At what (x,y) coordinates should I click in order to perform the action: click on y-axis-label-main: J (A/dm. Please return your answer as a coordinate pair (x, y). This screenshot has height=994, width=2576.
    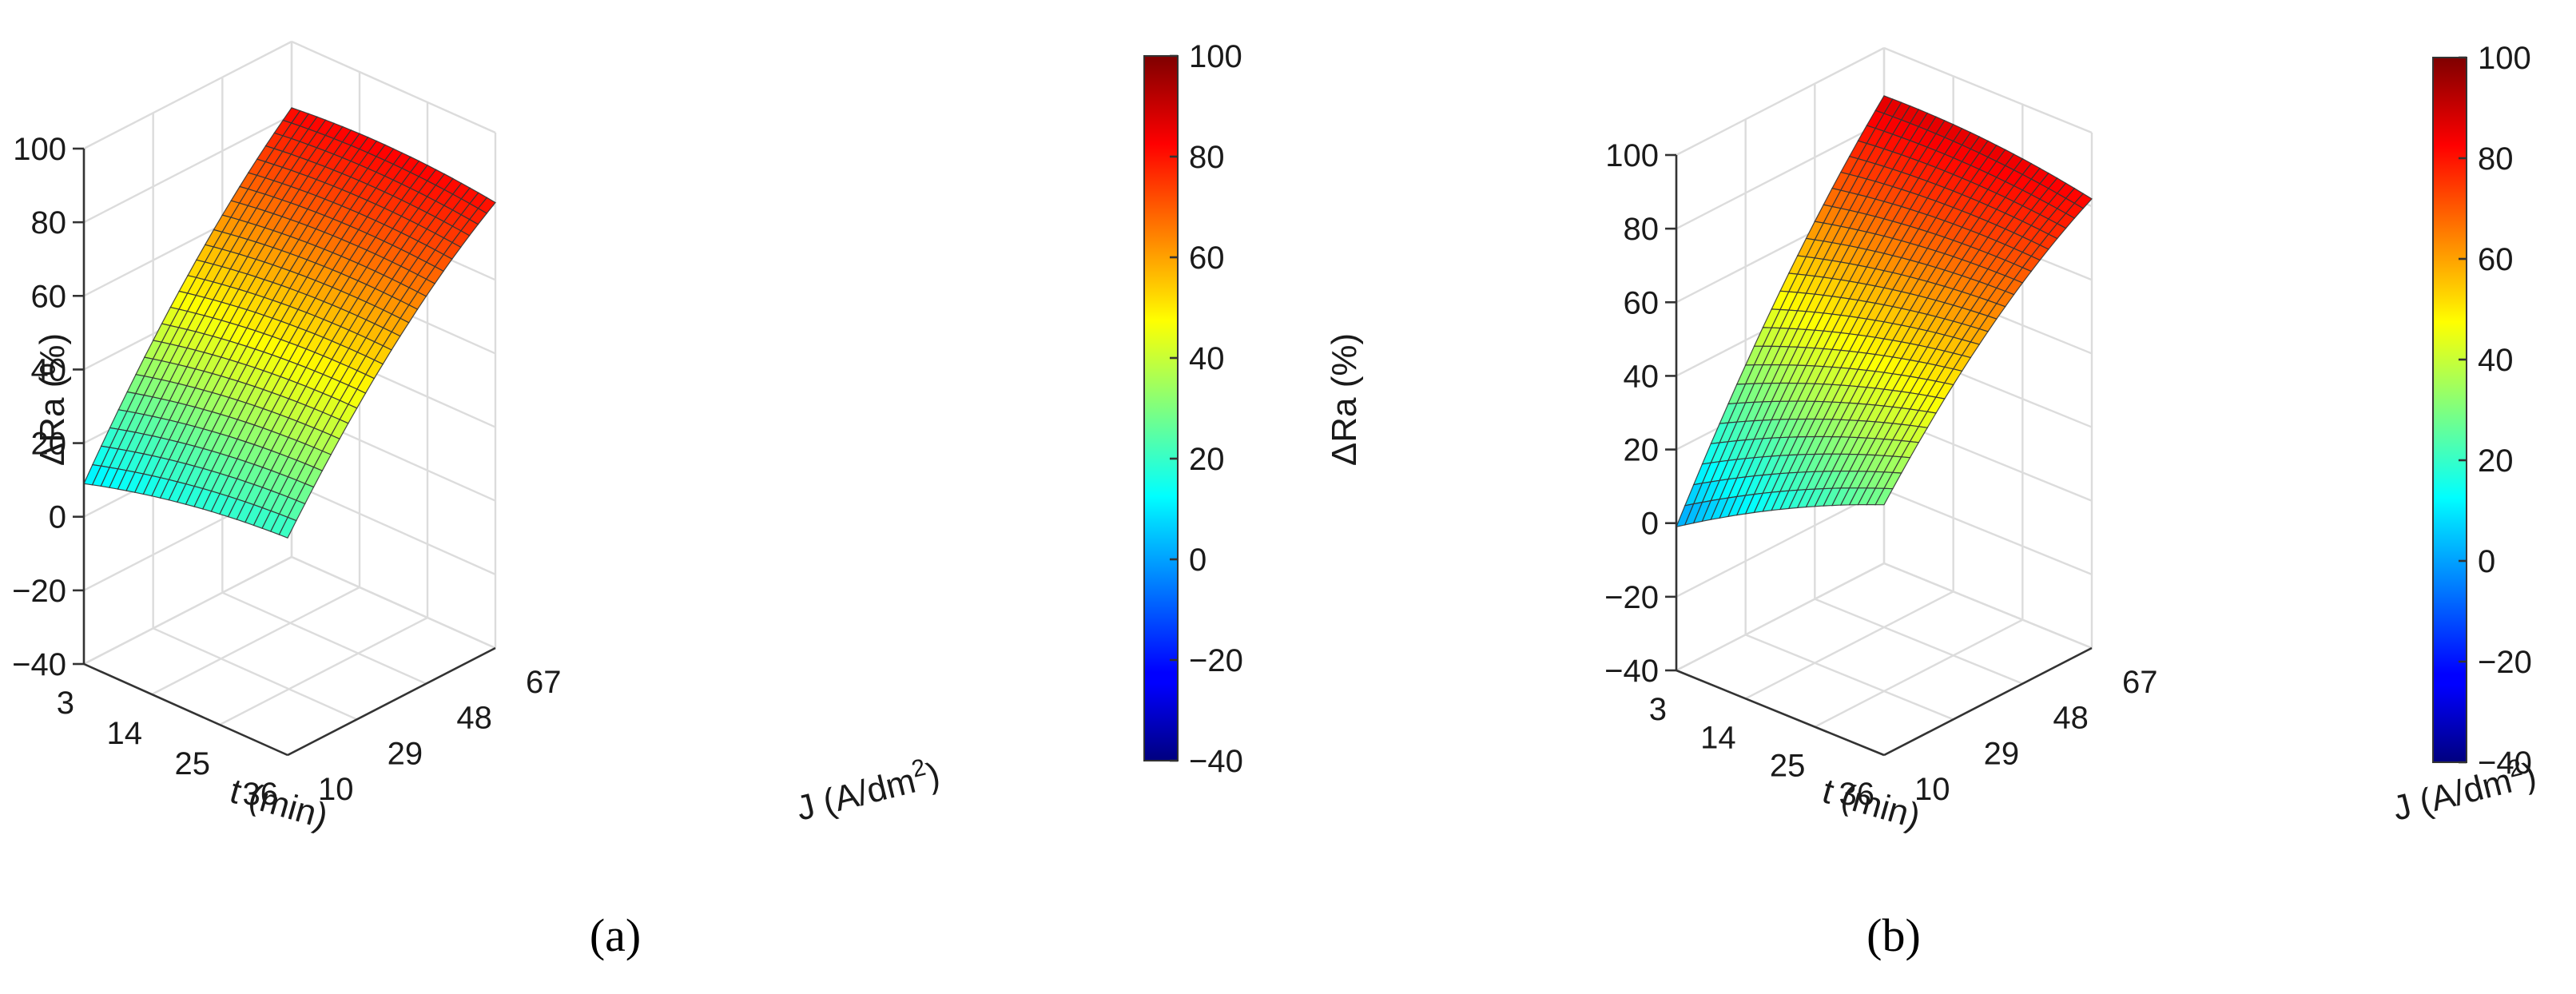
    Looking at the image, I should click on (856, 795).